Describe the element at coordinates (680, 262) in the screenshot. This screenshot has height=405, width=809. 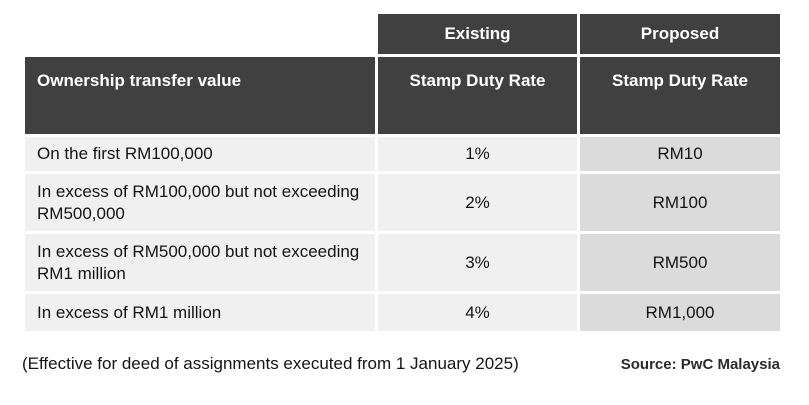
I see `proposed-rate-cell: RM500` at that location.